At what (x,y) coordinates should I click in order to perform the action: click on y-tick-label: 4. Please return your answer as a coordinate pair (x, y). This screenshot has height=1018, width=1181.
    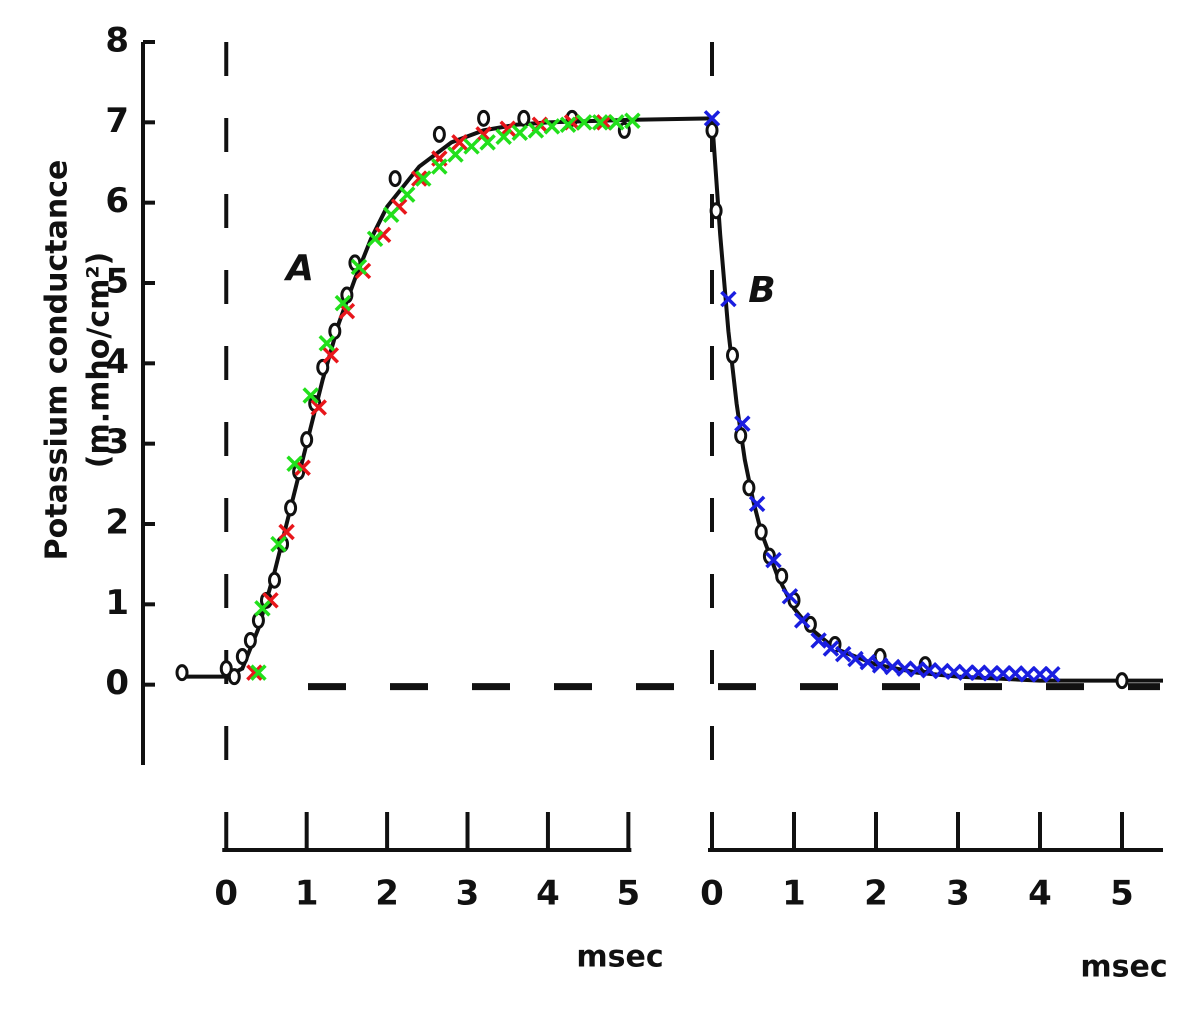
    Looking at the image, I should click on (117, 362).